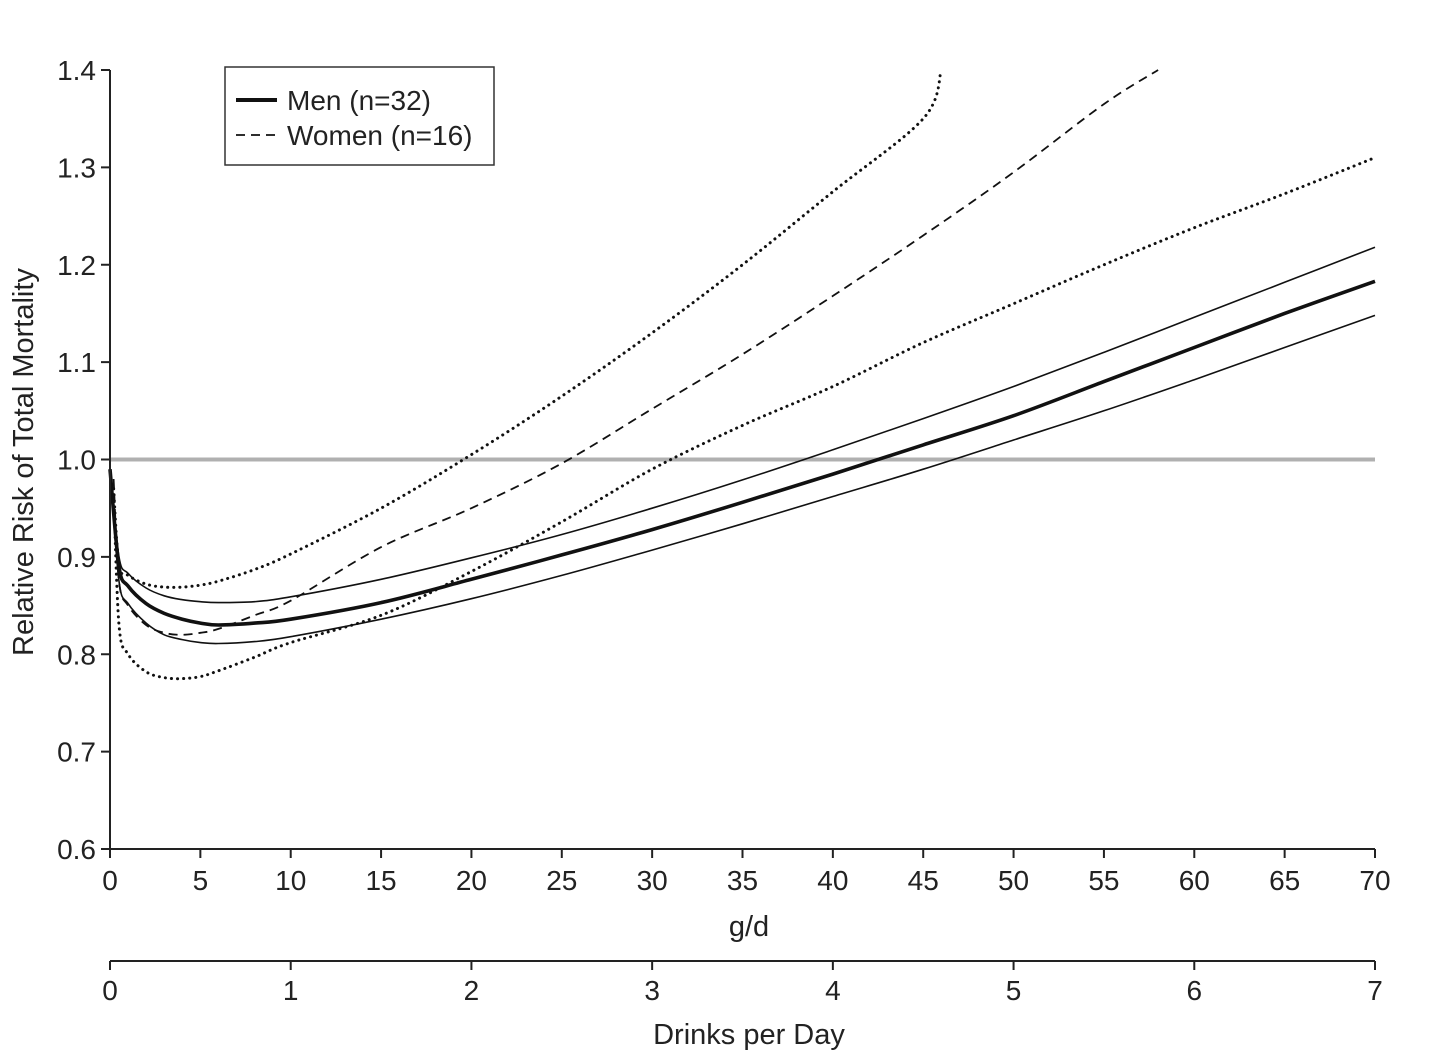 Image resolution: width=1456 pixels, height=1055 pixels. Describe the element at coordinates (561, 880) in the screenshot. I see `x-tick-label: 25` at that location.